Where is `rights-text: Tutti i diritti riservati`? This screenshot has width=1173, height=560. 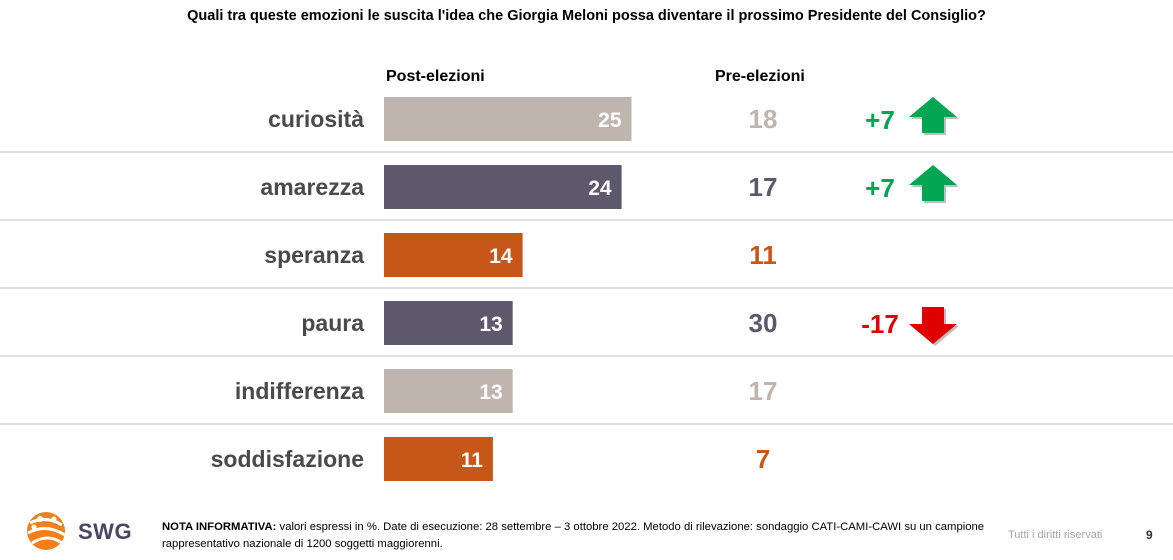
rights-text: Tutti i diritti riservati is located at coordinates (1055, 535).